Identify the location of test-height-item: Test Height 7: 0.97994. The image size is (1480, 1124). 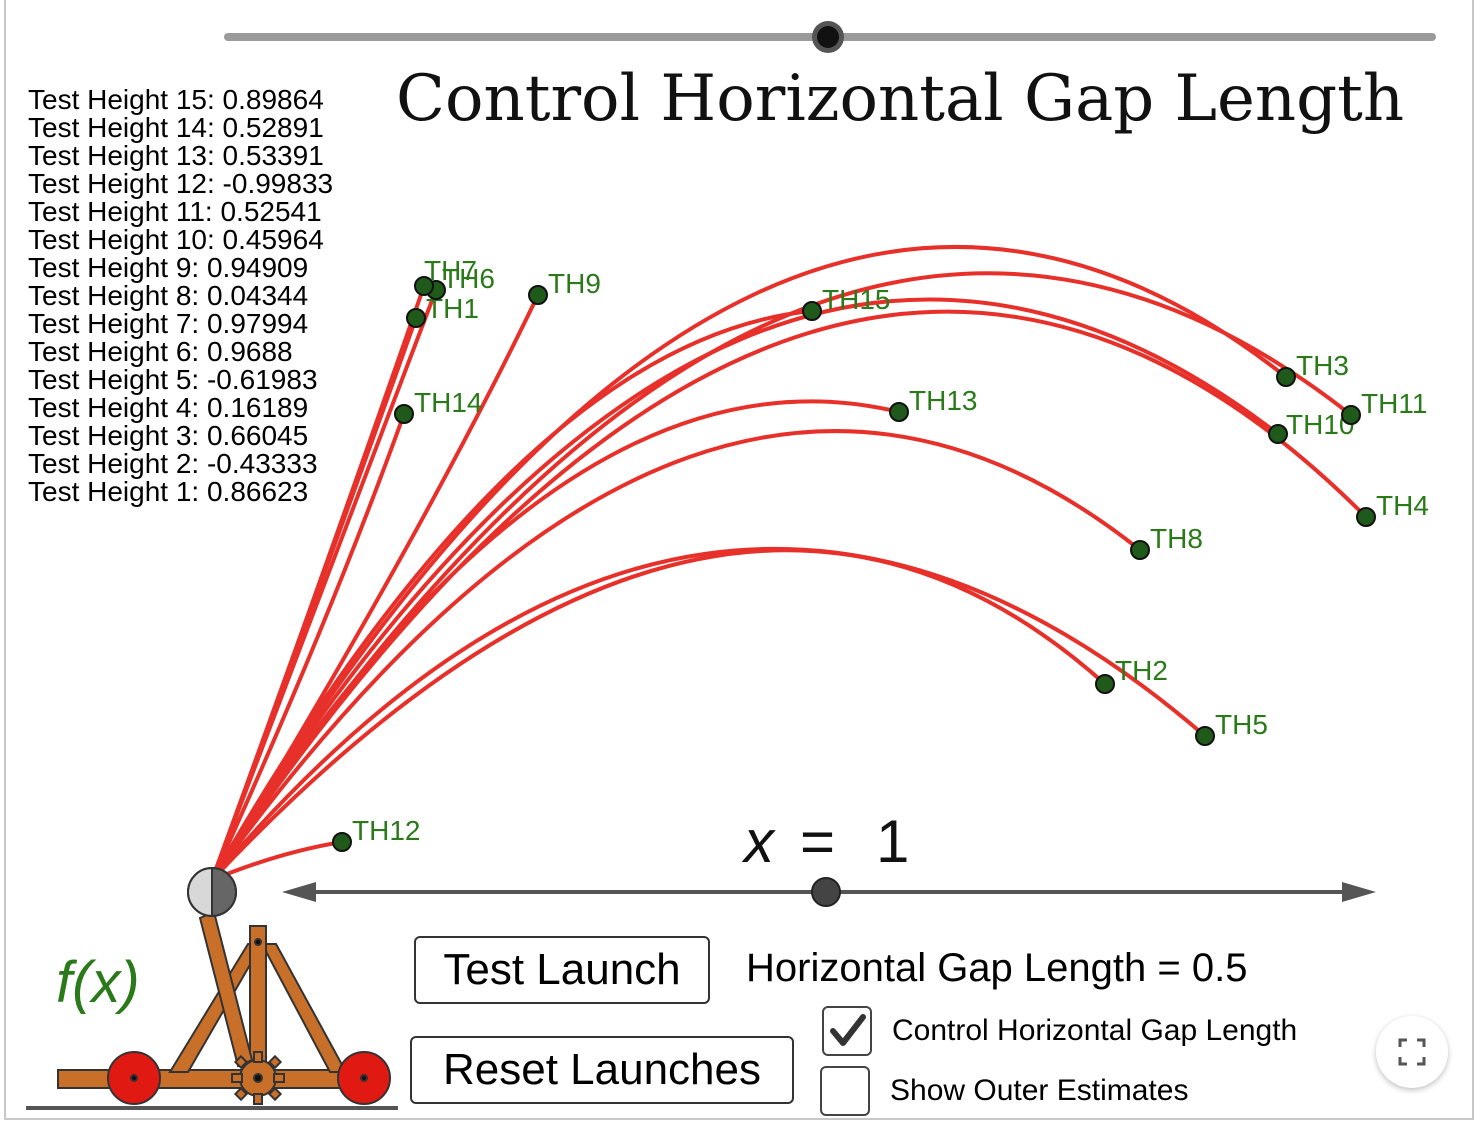
(168, 323).